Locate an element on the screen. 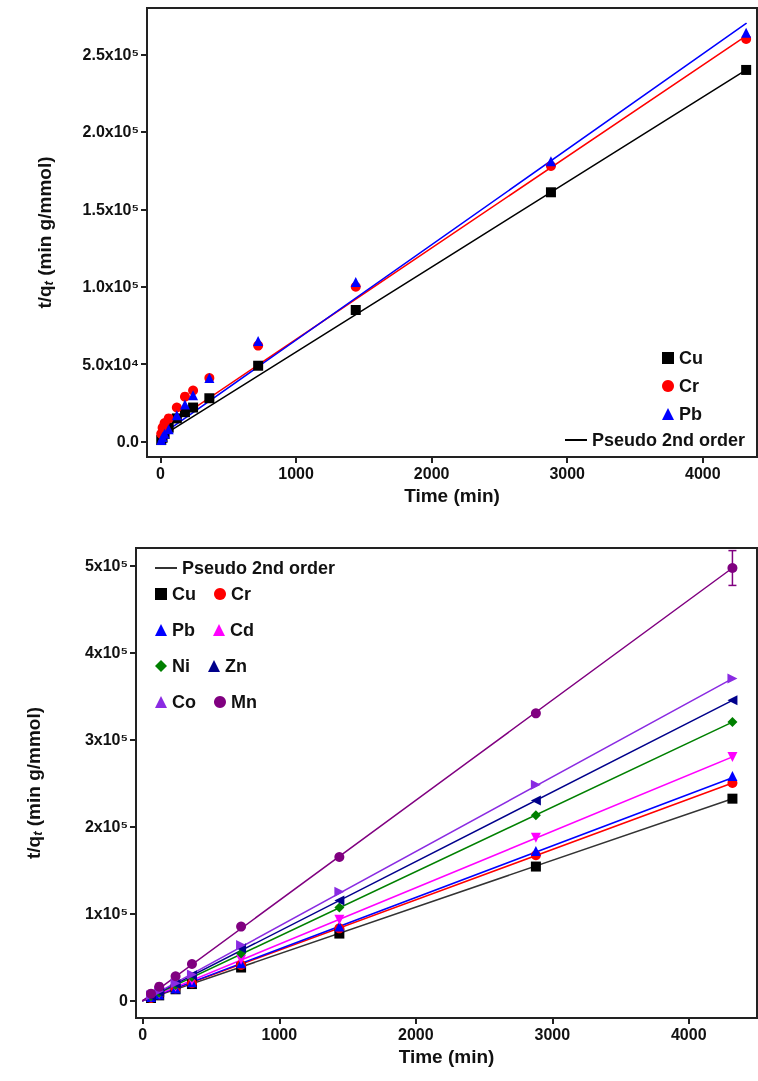  y-tick-label: 2.5x10⁵ is located at coordinates (110, 54).